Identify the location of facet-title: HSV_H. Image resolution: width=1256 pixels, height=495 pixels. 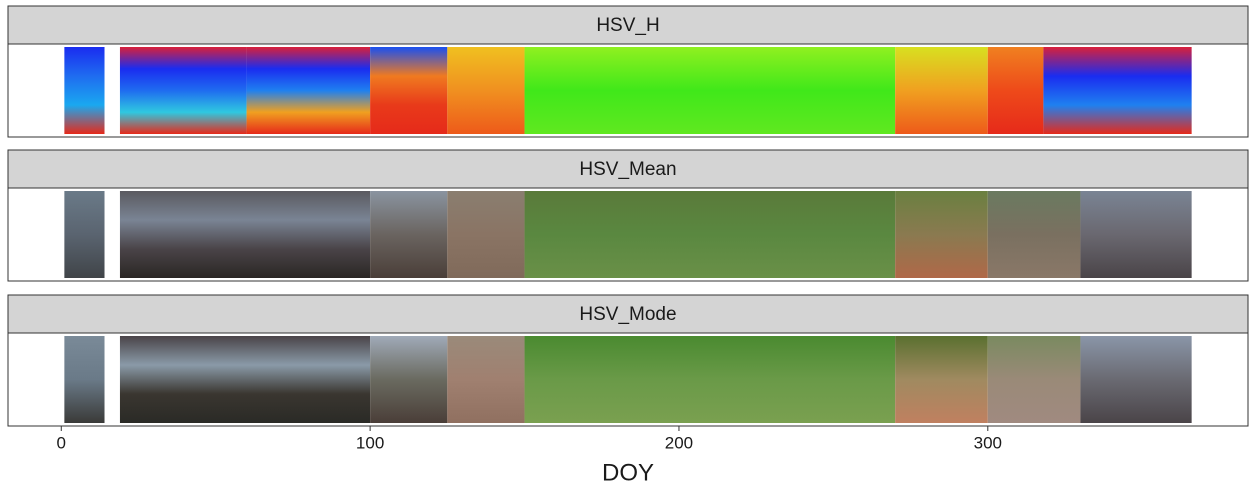
(627, 25).